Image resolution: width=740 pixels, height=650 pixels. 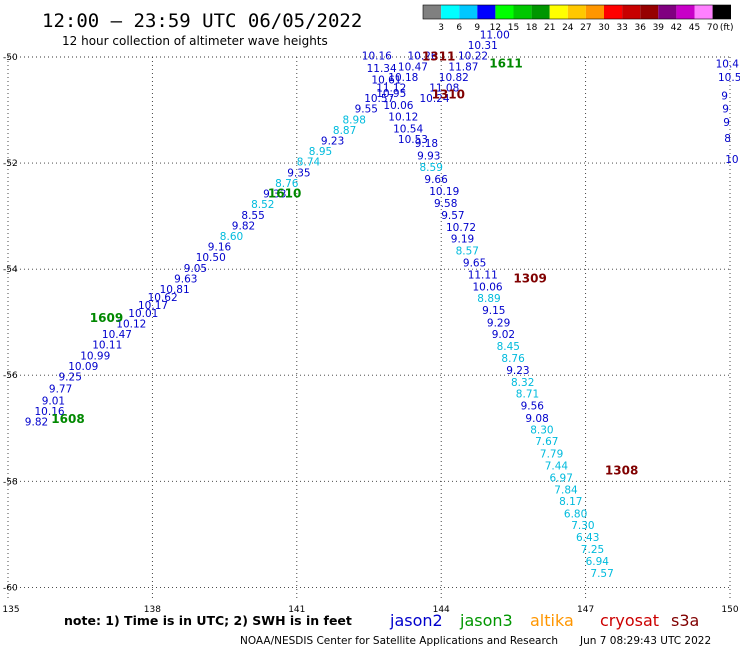 What do you see at coordinates (729, 78) in the screenshot?
I see `wave-height-value: 10.5` at bounding box center [729, 78].